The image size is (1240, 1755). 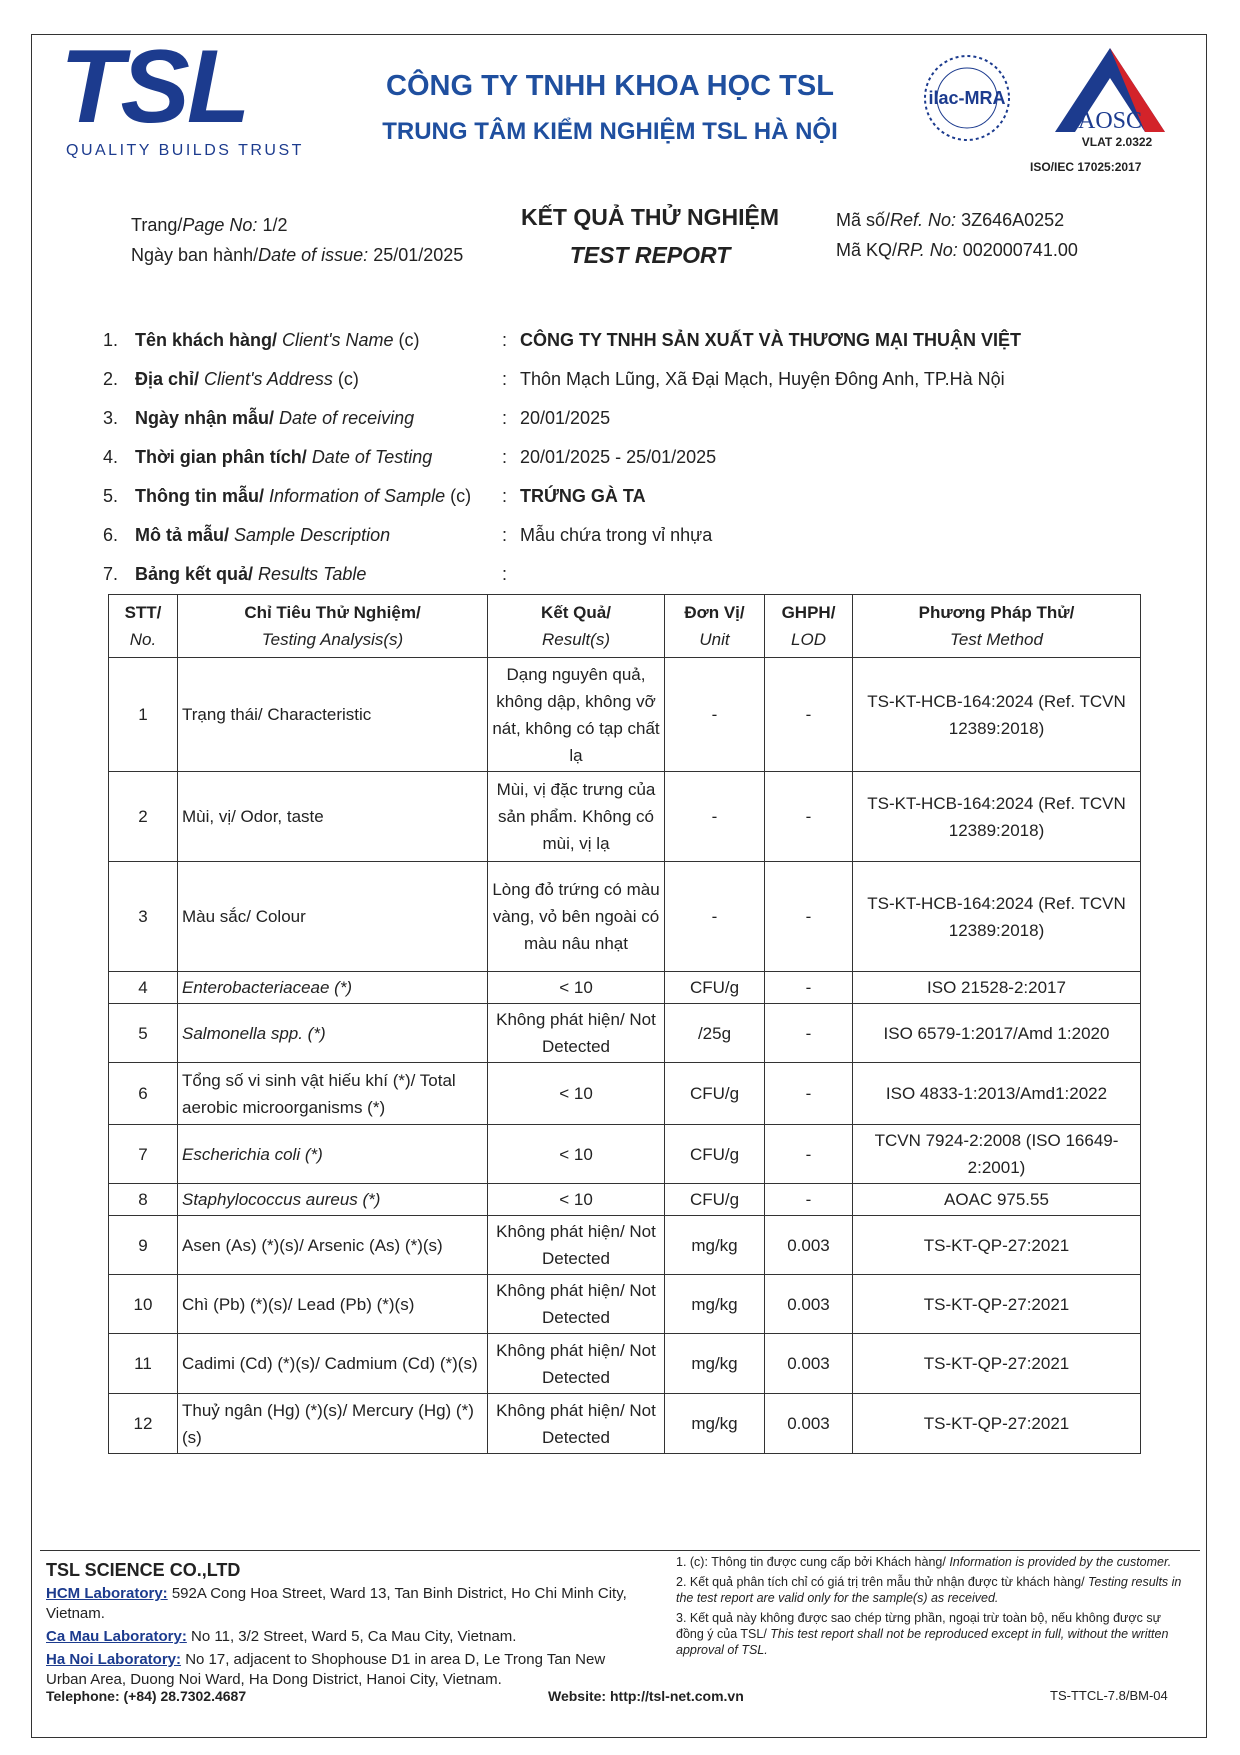 What do you see at coordinates (205, 418) in the screenshot?
I see `text: Ngày nhận mẫu/` at bounding box center [205, 418].